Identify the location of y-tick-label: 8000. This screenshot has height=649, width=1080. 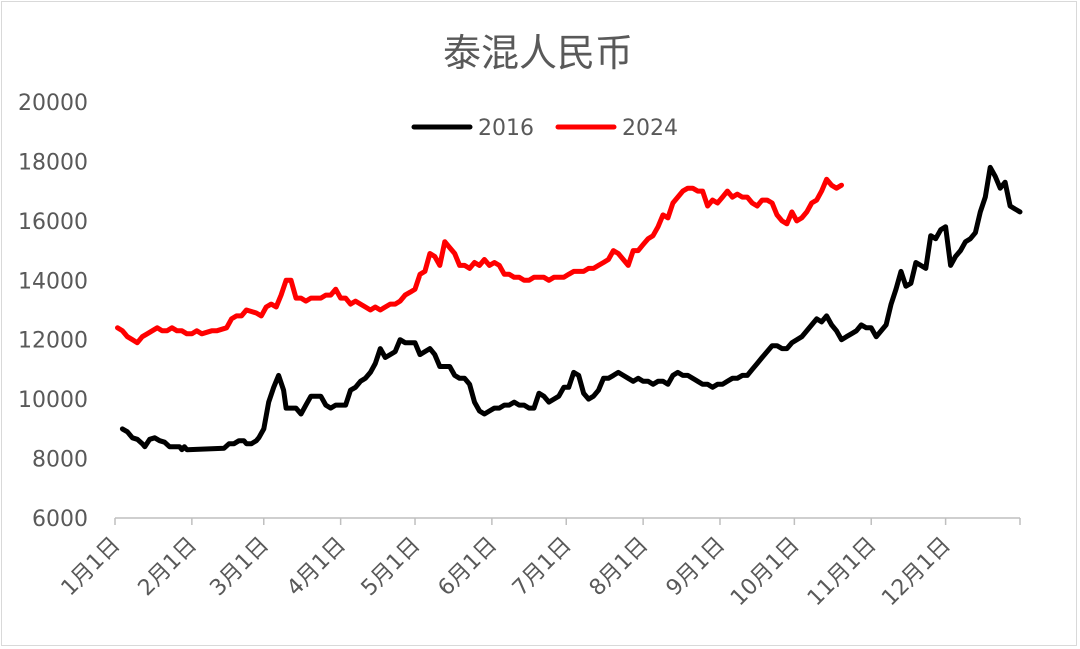
(60, 460).